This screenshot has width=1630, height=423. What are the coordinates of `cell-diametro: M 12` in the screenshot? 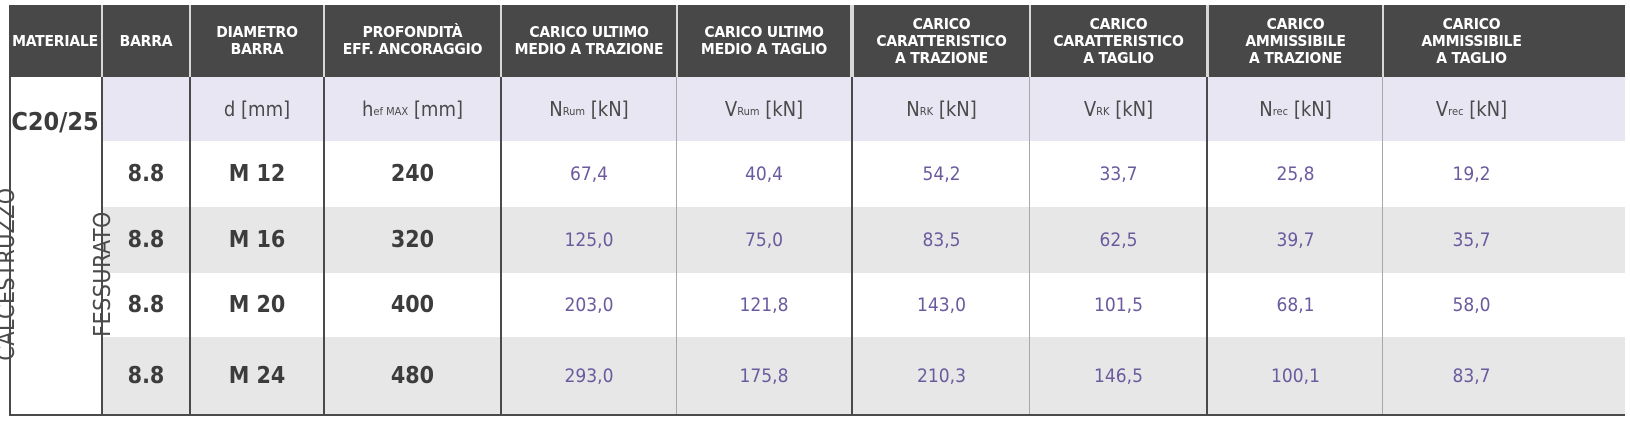 It's located at (257, 174).